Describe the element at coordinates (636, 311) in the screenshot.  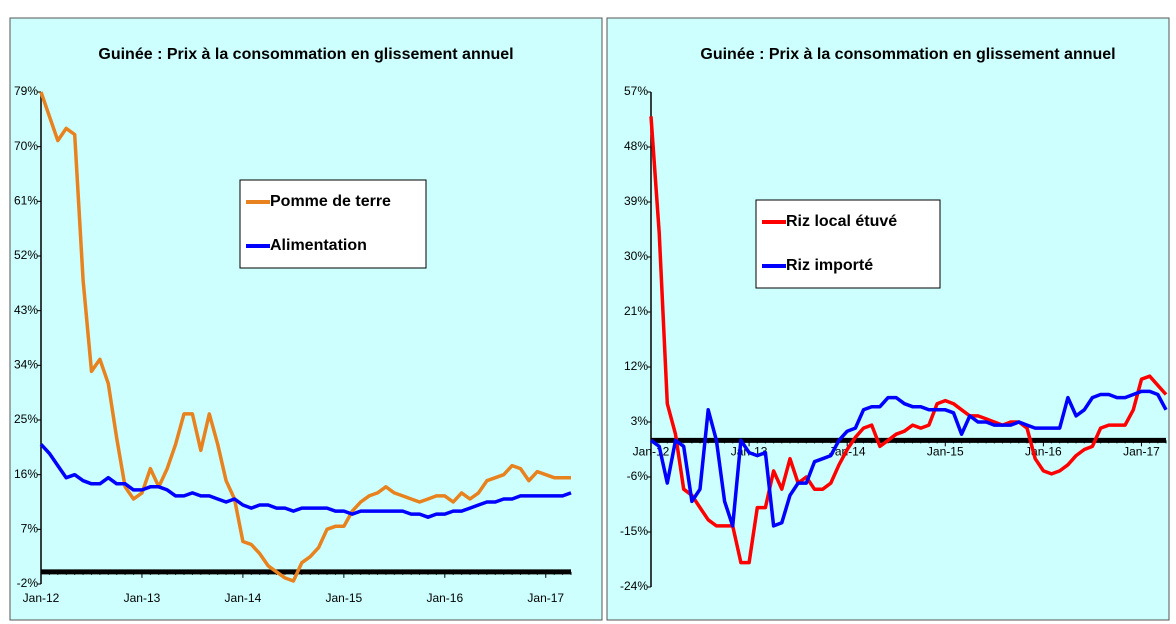
I see `y-tick-label: 21%` at that location.